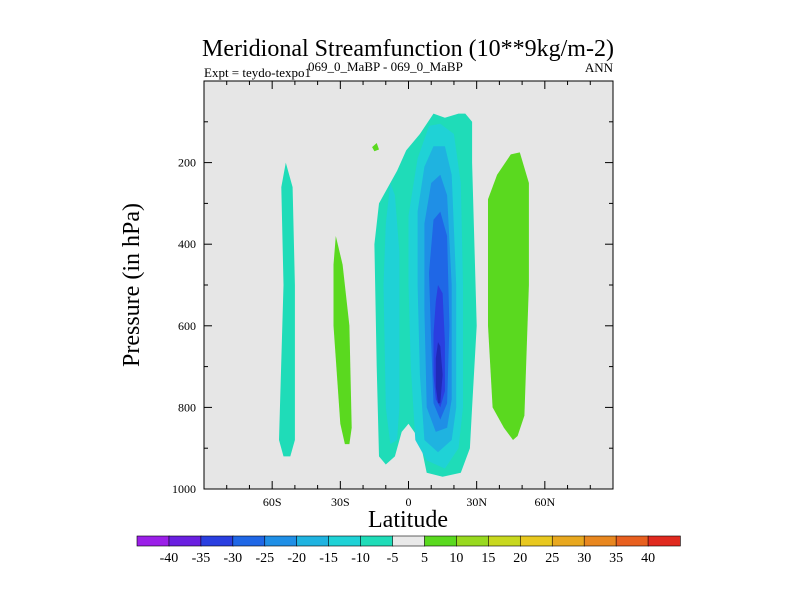 Image resolution: width=800 pixels, height=600 pixels. Describe the element at coordinates (584, 558) in the screenshot. I see `colorbar-label: 30` at that location.